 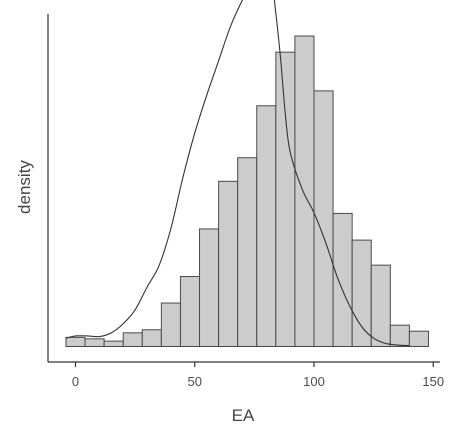 I want to click on x-tick-label: 50, so click(x=195, y=381).